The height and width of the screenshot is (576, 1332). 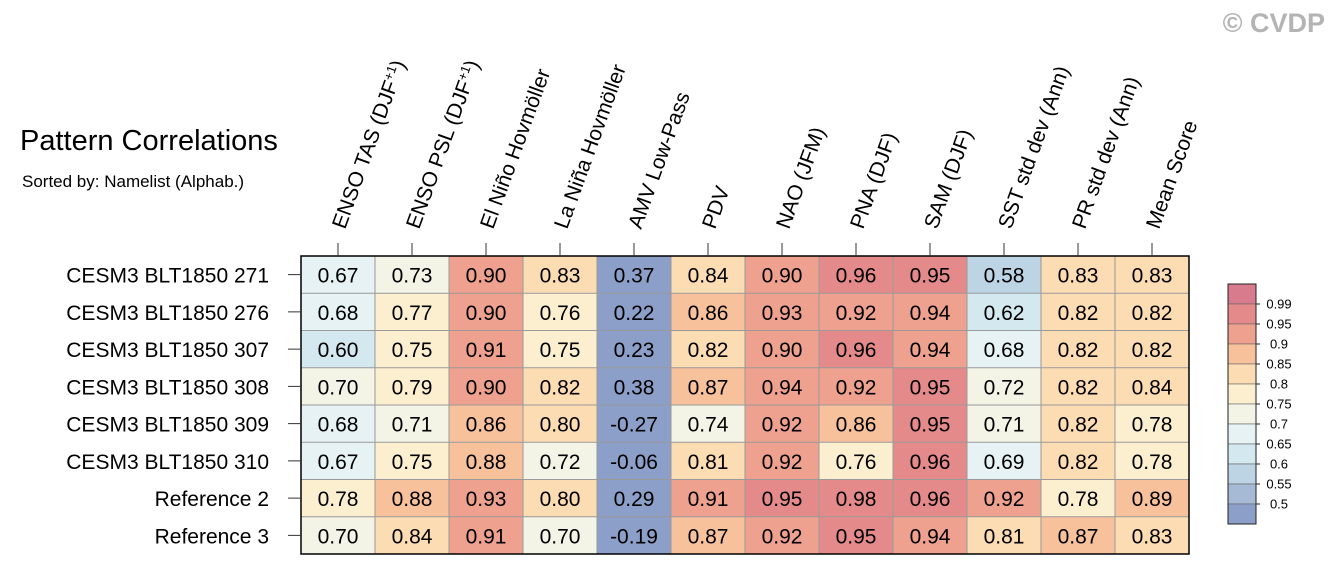 What do you see at coordinates (1004, 276) in the screenshot?
I see `cell-value-label: 0.58` at bounding box center [1004, 276].